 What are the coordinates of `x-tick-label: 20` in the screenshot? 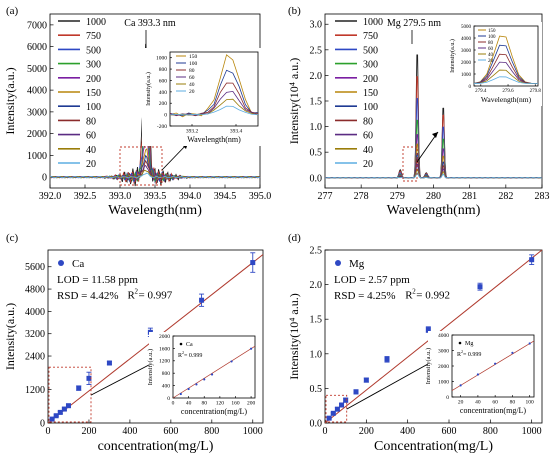 It's located at (461, 403).